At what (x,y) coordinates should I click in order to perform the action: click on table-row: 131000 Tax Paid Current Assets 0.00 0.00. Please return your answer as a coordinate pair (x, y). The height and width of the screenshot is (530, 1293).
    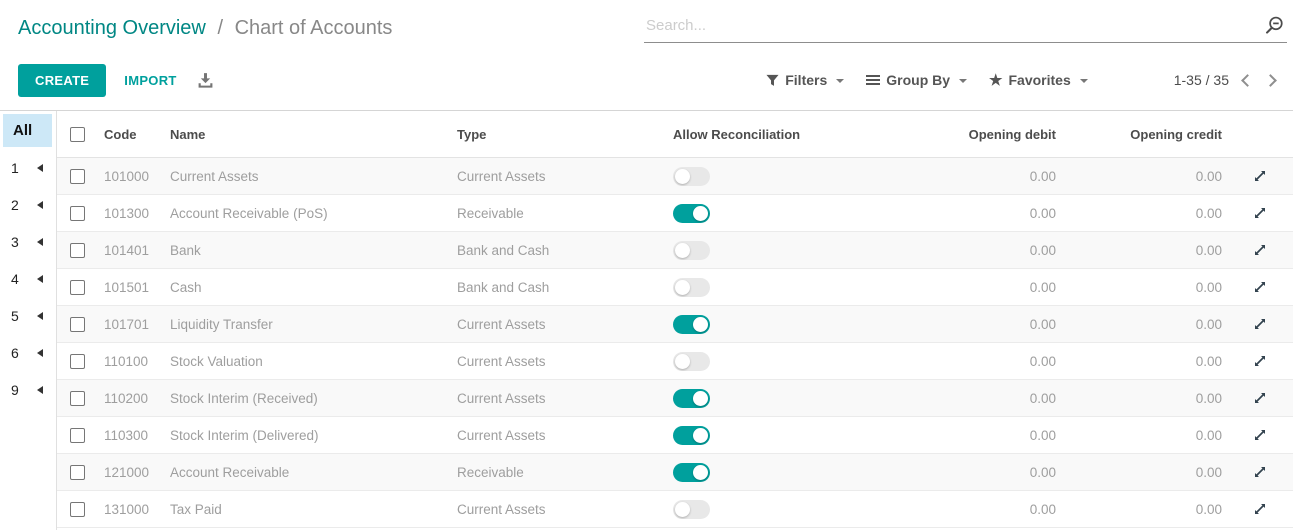
    Looking at the image, I should click on (675, 509).